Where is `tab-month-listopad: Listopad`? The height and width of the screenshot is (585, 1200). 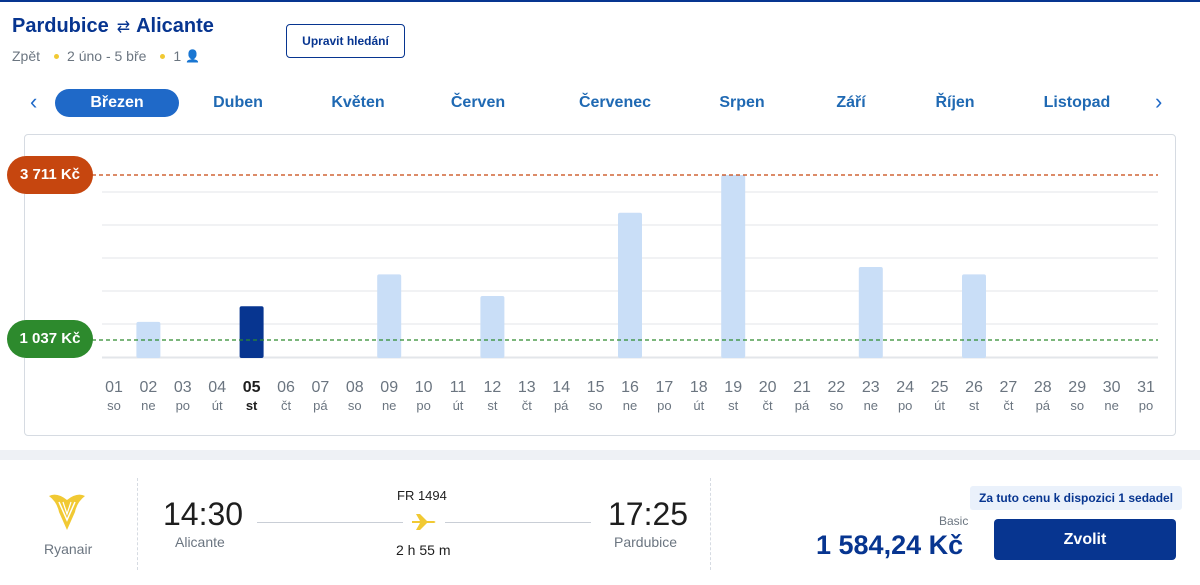
tab-month-listopad: Listopad is located at coordinates (1077, 102).